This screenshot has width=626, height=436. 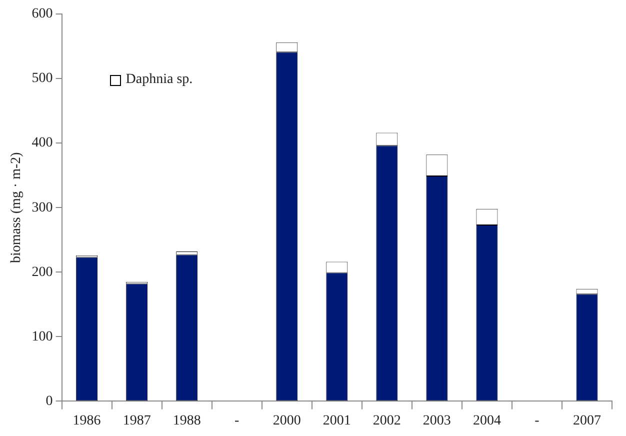 What do you see at coordinates (42, 272) in the screenshot?
I see `y-tick-label: 200` at bounding box center [42, 272].